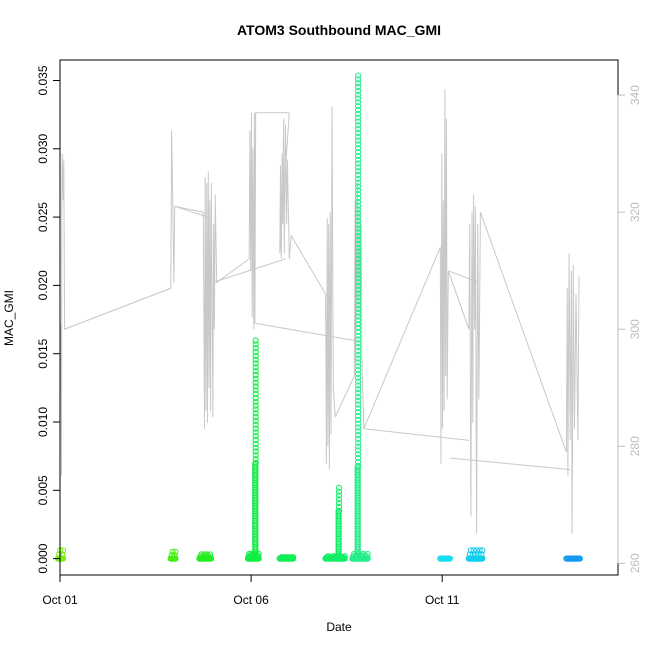 The width and height of the screenshot is (650, 650). What do you see at coordinates (635, 212) in the screenshot?
I see `y2-tick-label: 320` at bounding box center [635, 212].